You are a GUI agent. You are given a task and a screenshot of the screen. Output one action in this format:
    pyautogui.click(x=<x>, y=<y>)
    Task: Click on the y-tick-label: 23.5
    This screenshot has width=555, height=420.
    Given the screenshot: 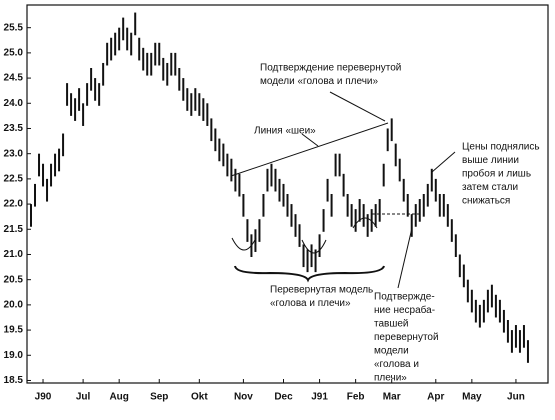 What is the action you would take?
    pyautogui.click(x=14, y=128)
    